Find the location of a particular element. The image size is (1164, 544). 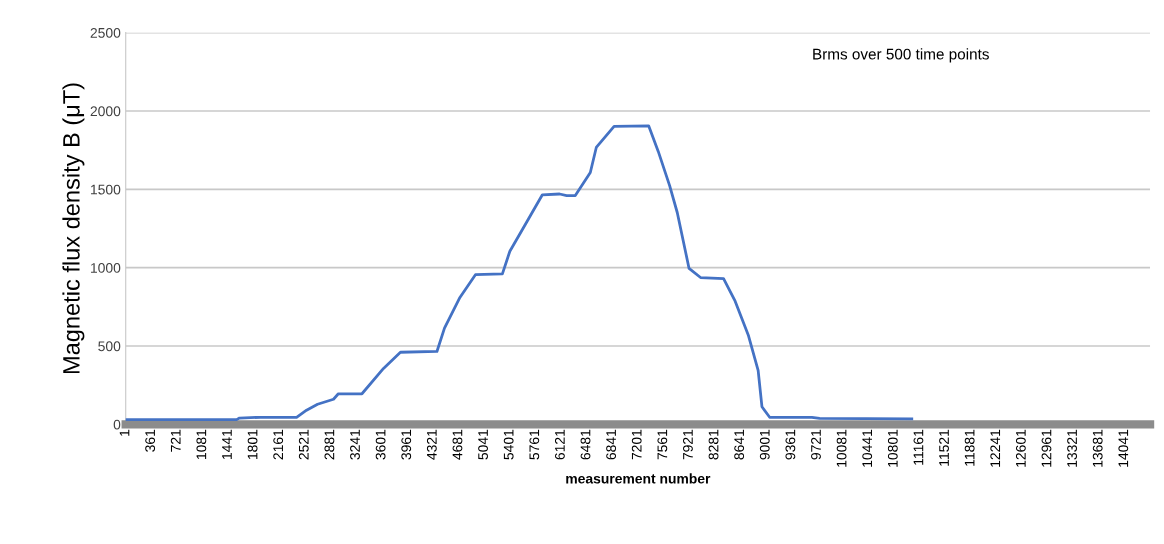

x-tick-label: 5401 is located at coordinates (508, 444).